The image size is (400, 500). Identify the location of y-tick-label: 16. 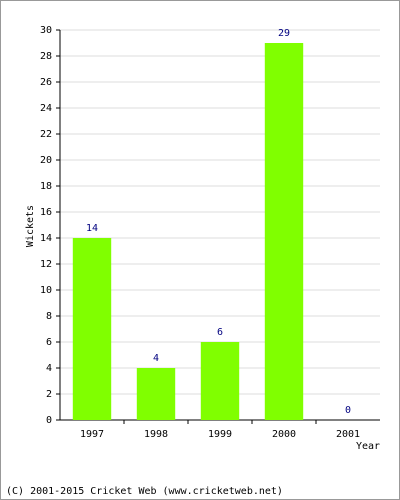
(46, 212).